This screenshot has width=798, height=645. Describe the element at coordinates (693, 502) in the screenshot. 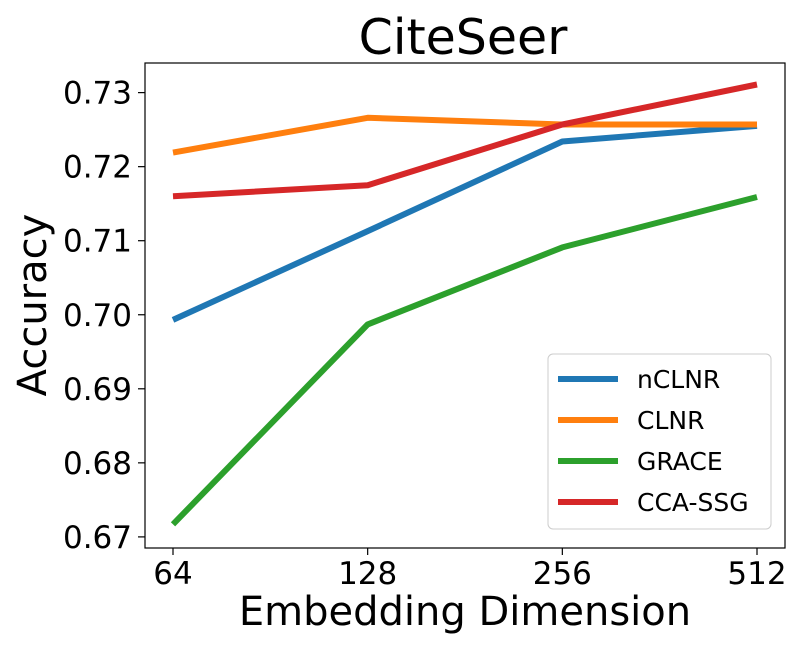

I see `legend-label-cca-ssg: CCA-SSG` at that location.